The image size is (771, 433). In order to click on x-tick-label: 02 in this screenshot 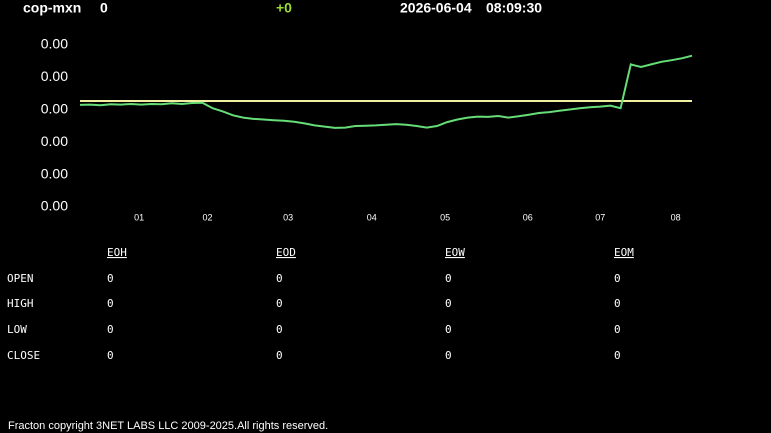, I will do `click(207, 217)`.